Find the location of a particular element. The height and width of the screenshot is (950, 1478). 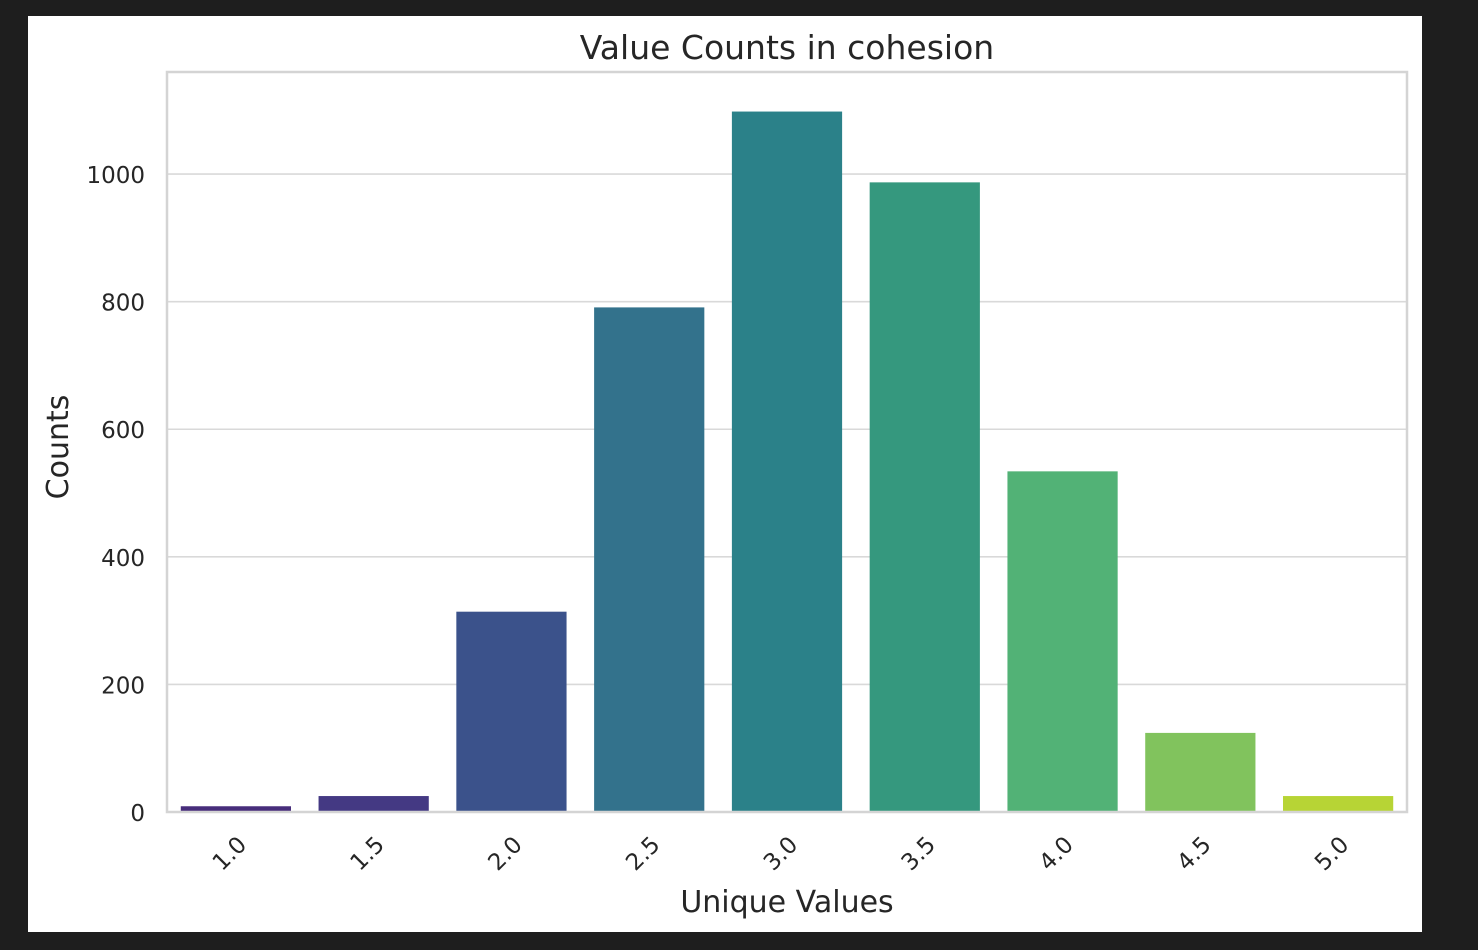

x-tick-label: 2.5 is located at coordinates (643, 854).